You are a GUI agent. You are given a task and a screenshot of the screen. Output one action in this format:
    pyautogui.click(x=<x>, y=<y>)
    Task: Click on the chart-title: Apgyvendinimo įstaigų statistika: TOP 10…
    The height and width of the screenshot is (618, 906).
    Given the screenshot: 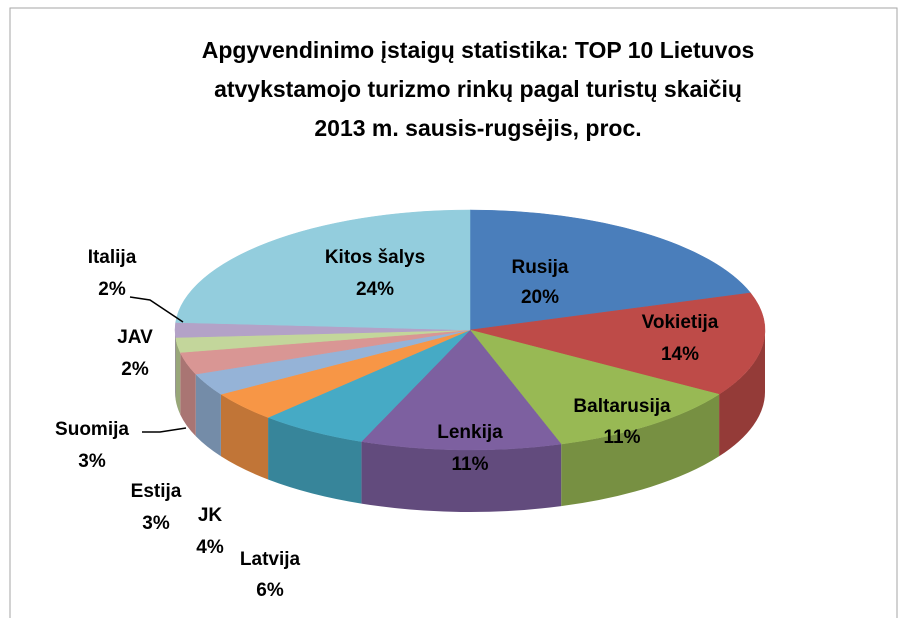 What is the action you would take?
    pyautogui.click(x=478, y=50)
    